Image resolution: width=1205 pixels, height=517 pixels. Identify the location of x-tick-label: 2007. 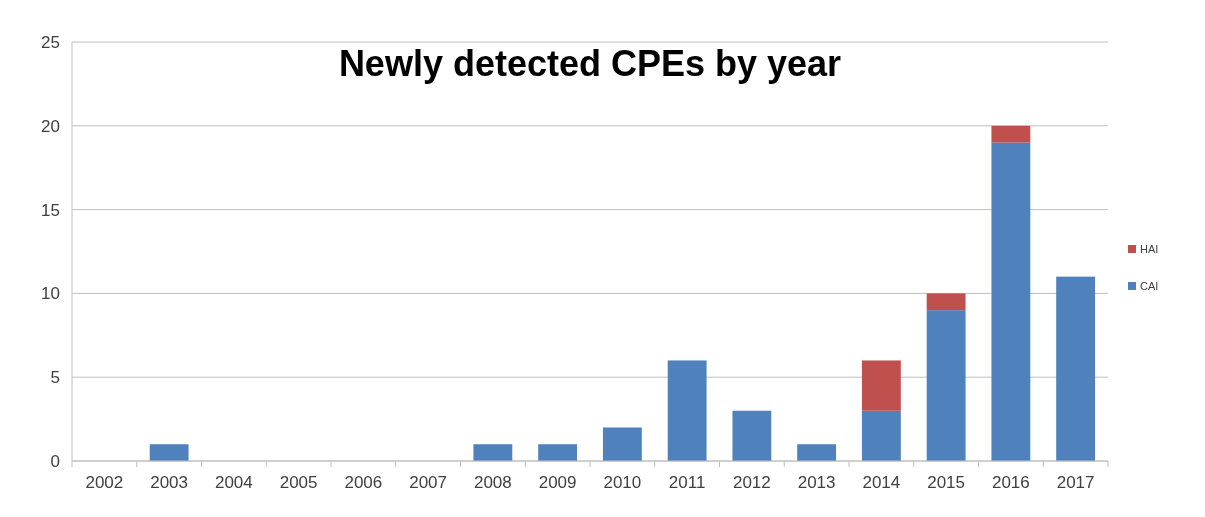
(428, 482).